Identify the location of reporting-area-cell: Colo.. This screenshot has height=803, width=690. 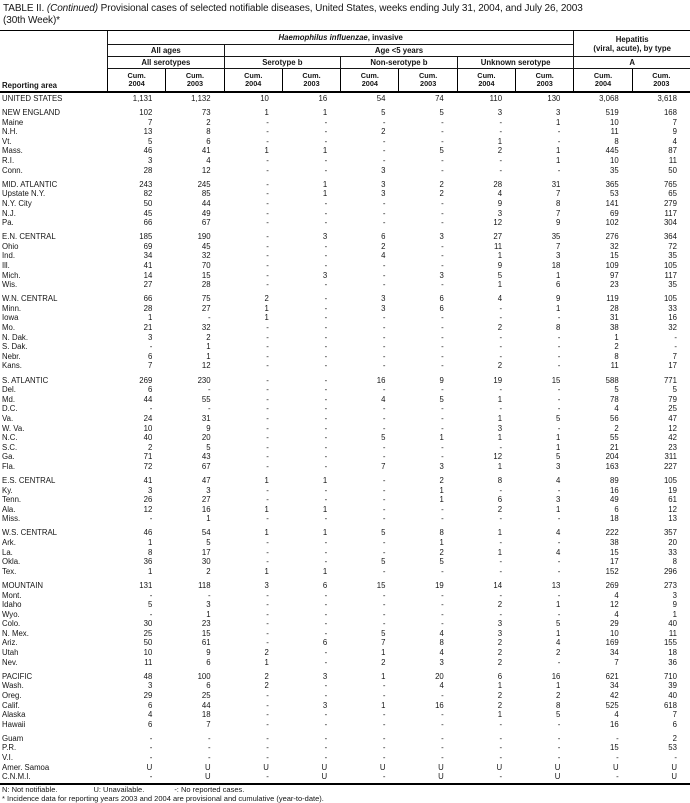
(11, 624).